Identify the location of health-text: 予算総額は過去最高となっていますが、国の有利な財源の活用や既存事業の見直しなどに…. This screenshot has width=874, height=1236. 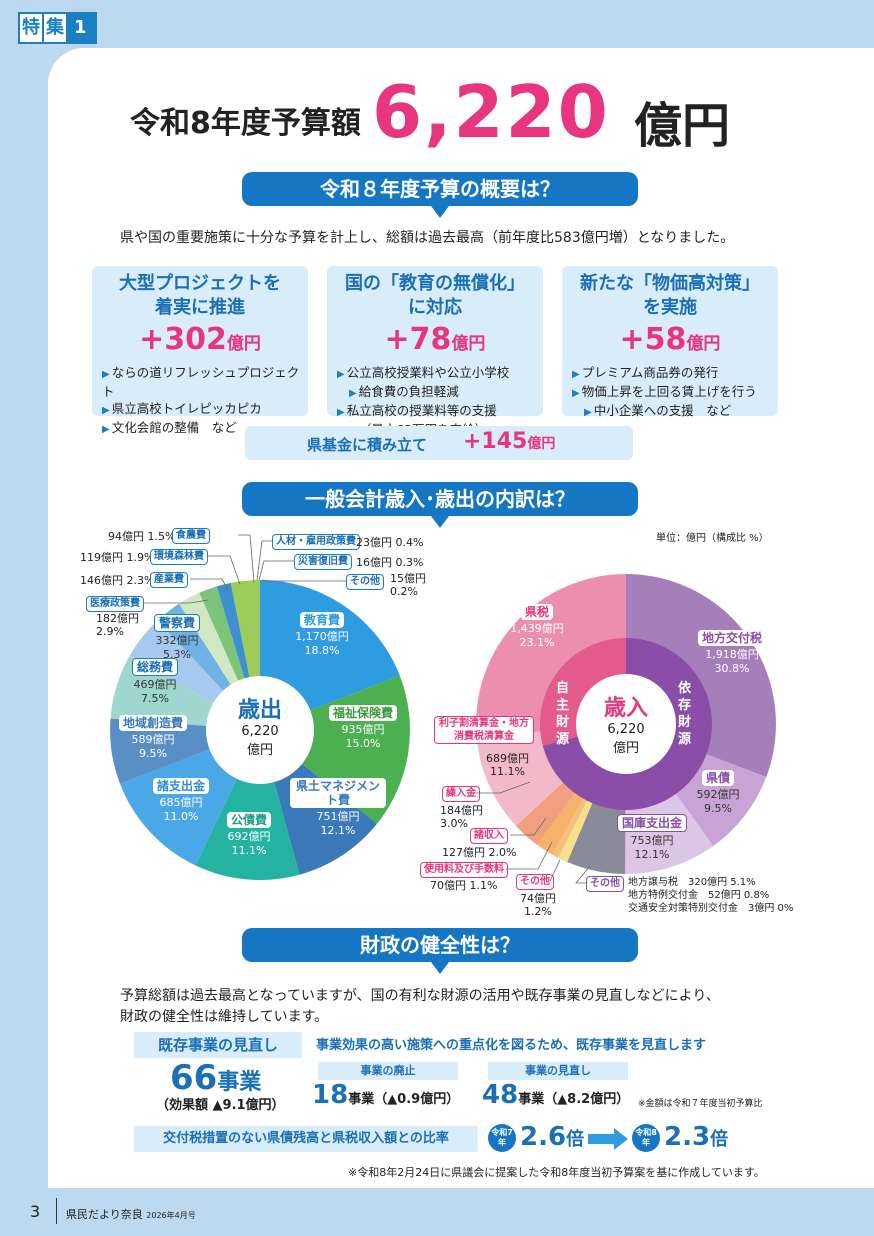
(420, 1006).